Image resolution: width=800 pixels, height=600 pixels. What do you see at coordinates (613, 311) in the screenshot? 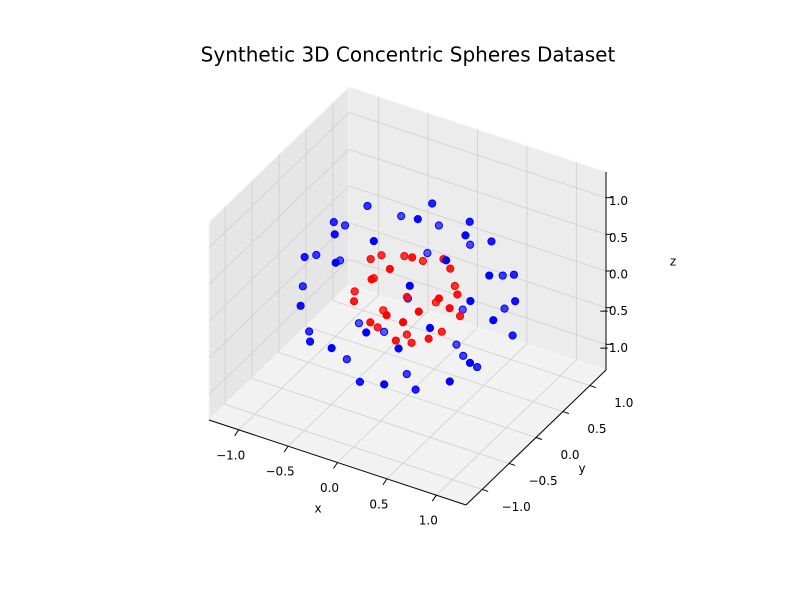
I see `z-tick-label: −0.5` at bounding box center [613, 311].